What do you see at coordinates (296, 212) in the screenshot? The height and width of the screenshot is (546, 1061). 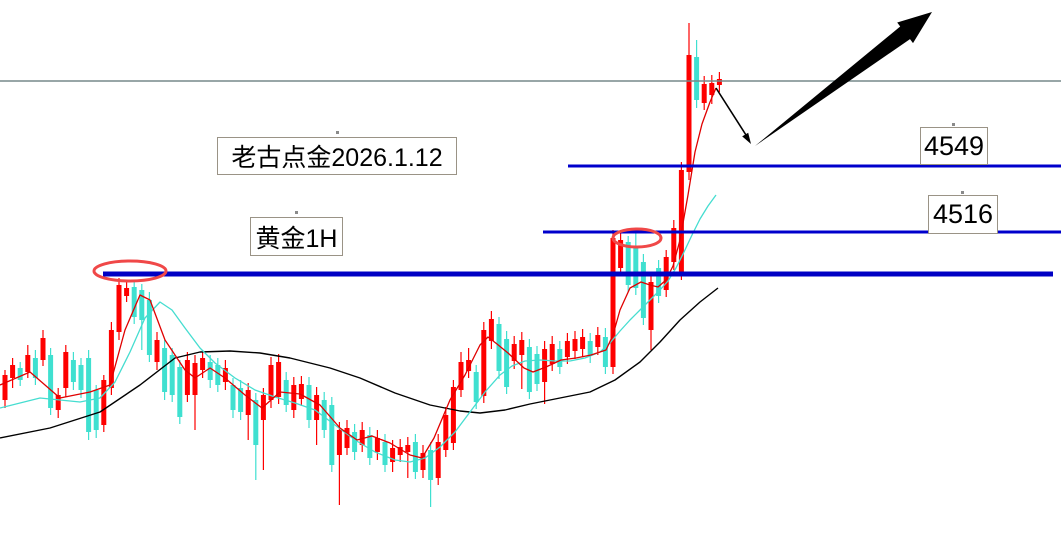 I see `symbol-anchor-dot` at bounding box center [296, 212].